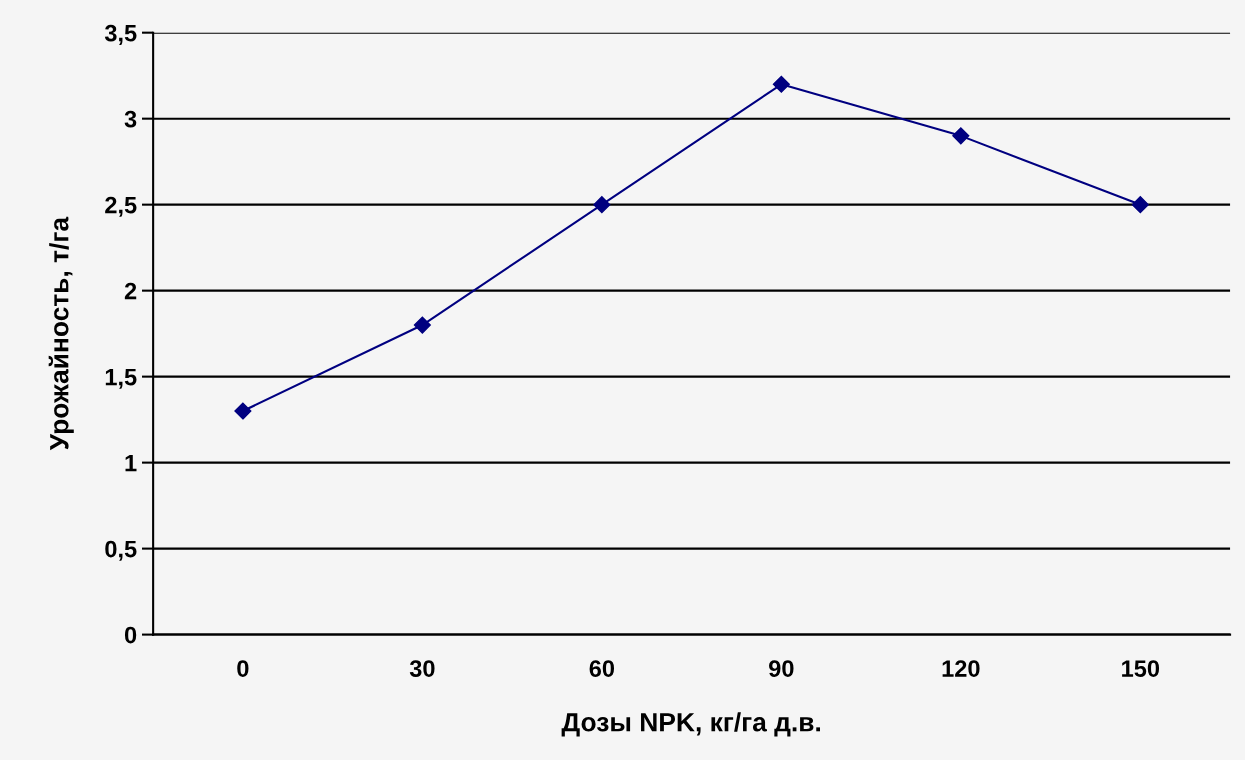 The height and width of the screenshot is (760, 1245). I want to click on x-axis-title: Дозы NPK, кг/га д.в., so click(690, 724).